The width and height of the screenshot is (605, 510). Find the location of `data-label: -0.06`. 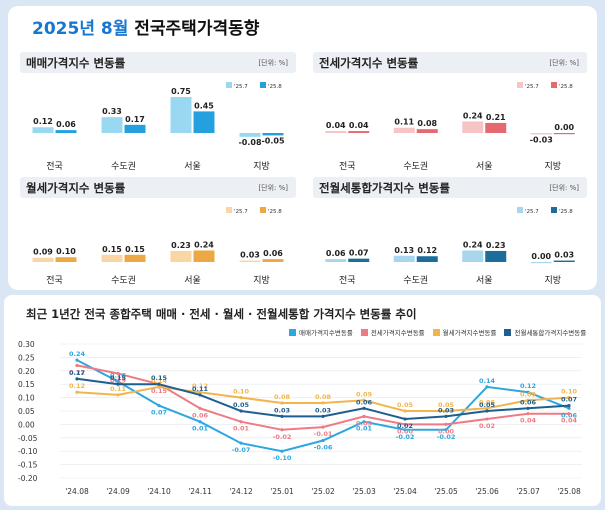

data-label: -0.06 is located at coordinates (323, 447).